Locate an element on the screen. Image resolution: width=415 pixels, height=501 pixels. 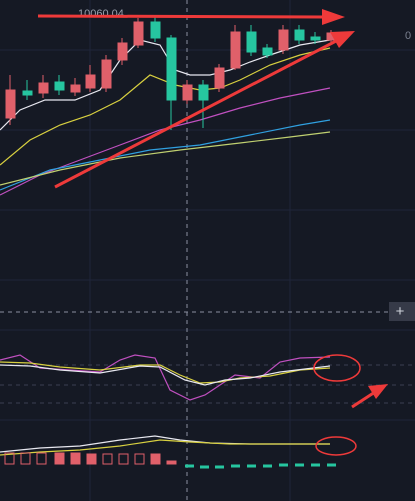
macd-histogram-red is located at coordinates (90, 458).